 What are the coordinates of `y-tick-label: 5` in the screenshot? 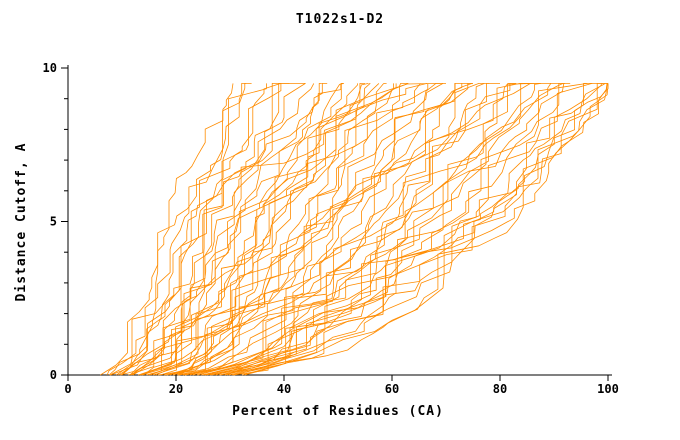 It's located at (53, 222).